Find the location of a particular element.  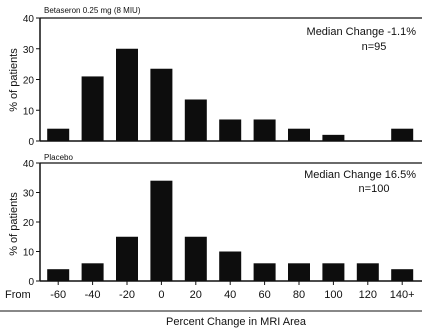

n-annotation: n=100 is located at coordinates (374, 189).